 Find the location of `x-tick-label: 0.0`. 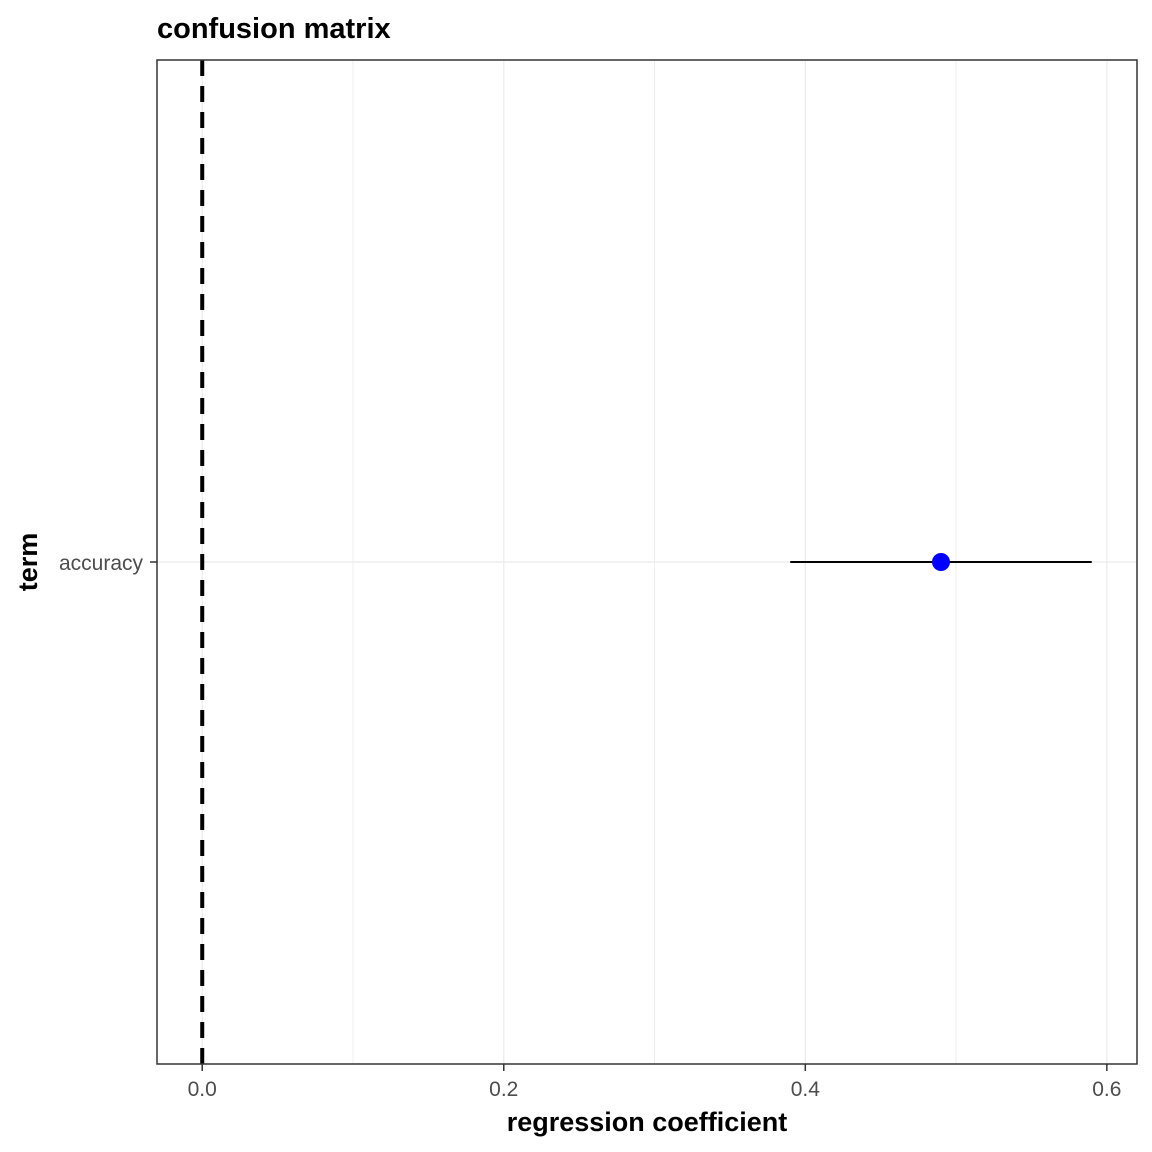

x-tick-label: 0.0 is located at coordinates (202, 1089).